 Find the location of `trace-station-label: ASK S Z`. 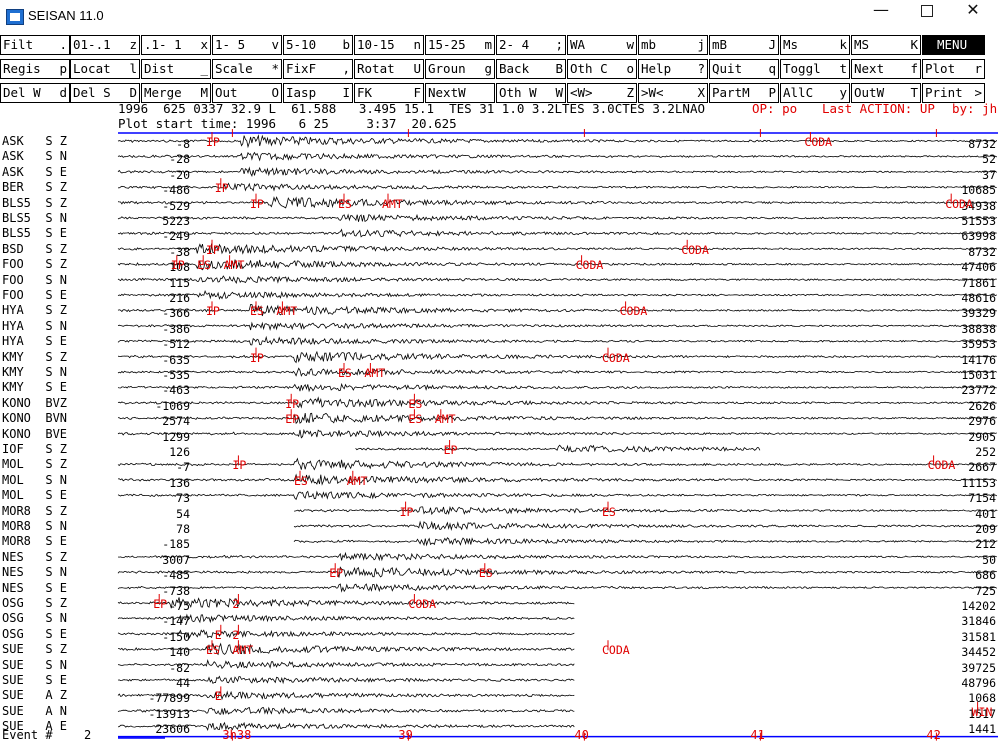

trace-station-label: ASK S Z is located at coordinates (35, 141).